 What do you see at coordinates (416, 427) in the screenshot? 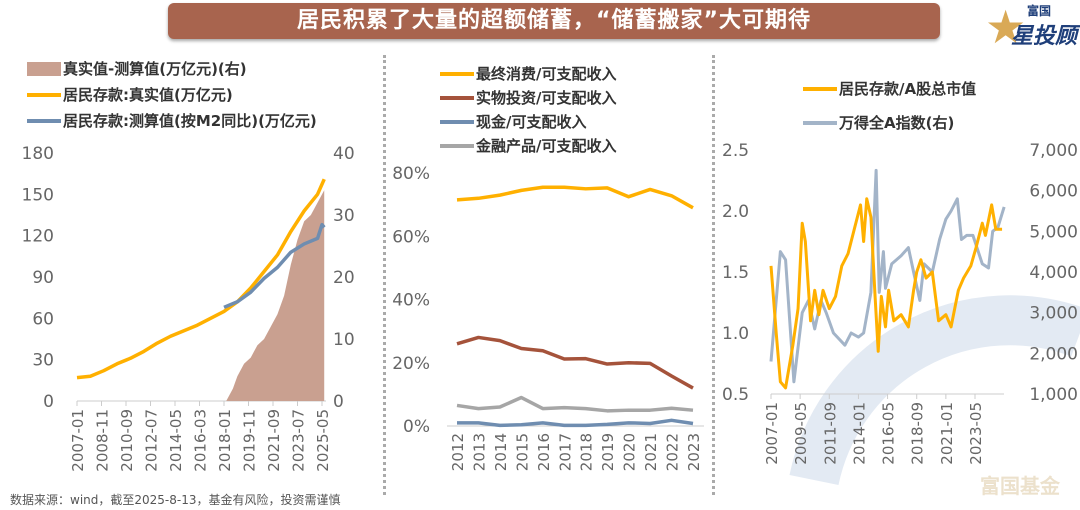
I see `y-tick-label: 0%` at bounding box center [416, 427].